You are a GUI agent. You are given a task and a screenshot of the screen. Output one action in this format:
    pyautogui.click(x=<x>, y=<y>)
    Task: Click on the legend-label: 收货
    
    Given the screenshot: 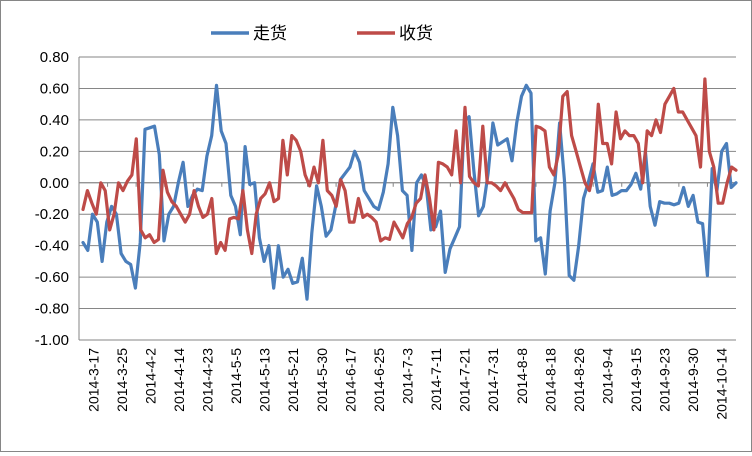 What is the action you would take?
    pyautogui.click(x=416, y=33)
    